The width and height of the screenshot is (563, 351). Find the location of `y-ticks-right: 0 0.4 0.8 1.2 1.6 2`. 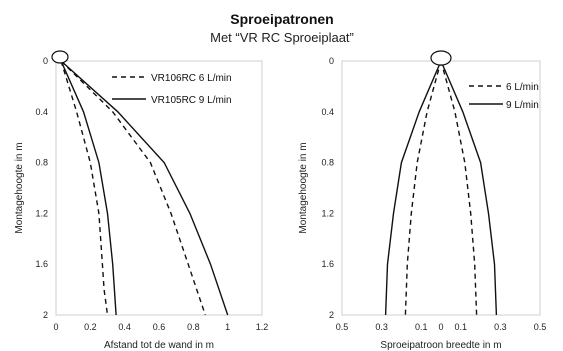

y-ticks-right: 0 0.4 0.8 1.2 1.6 2 is located at coordinates (327, 188).